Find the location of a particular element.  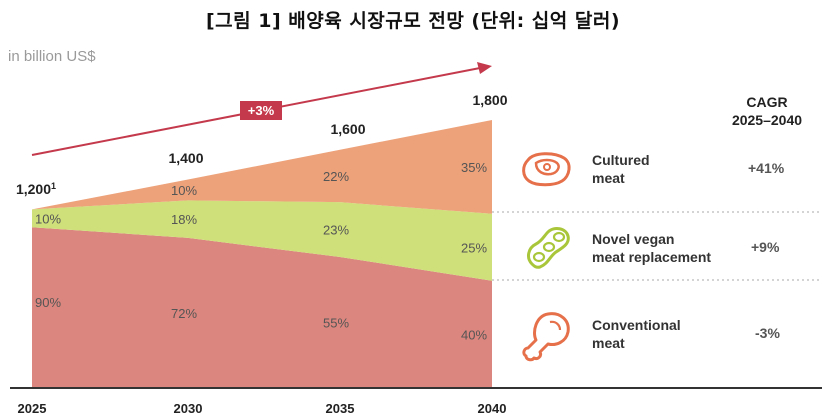

x-tick-2035: 2035 is located at coordinates (340, 408).